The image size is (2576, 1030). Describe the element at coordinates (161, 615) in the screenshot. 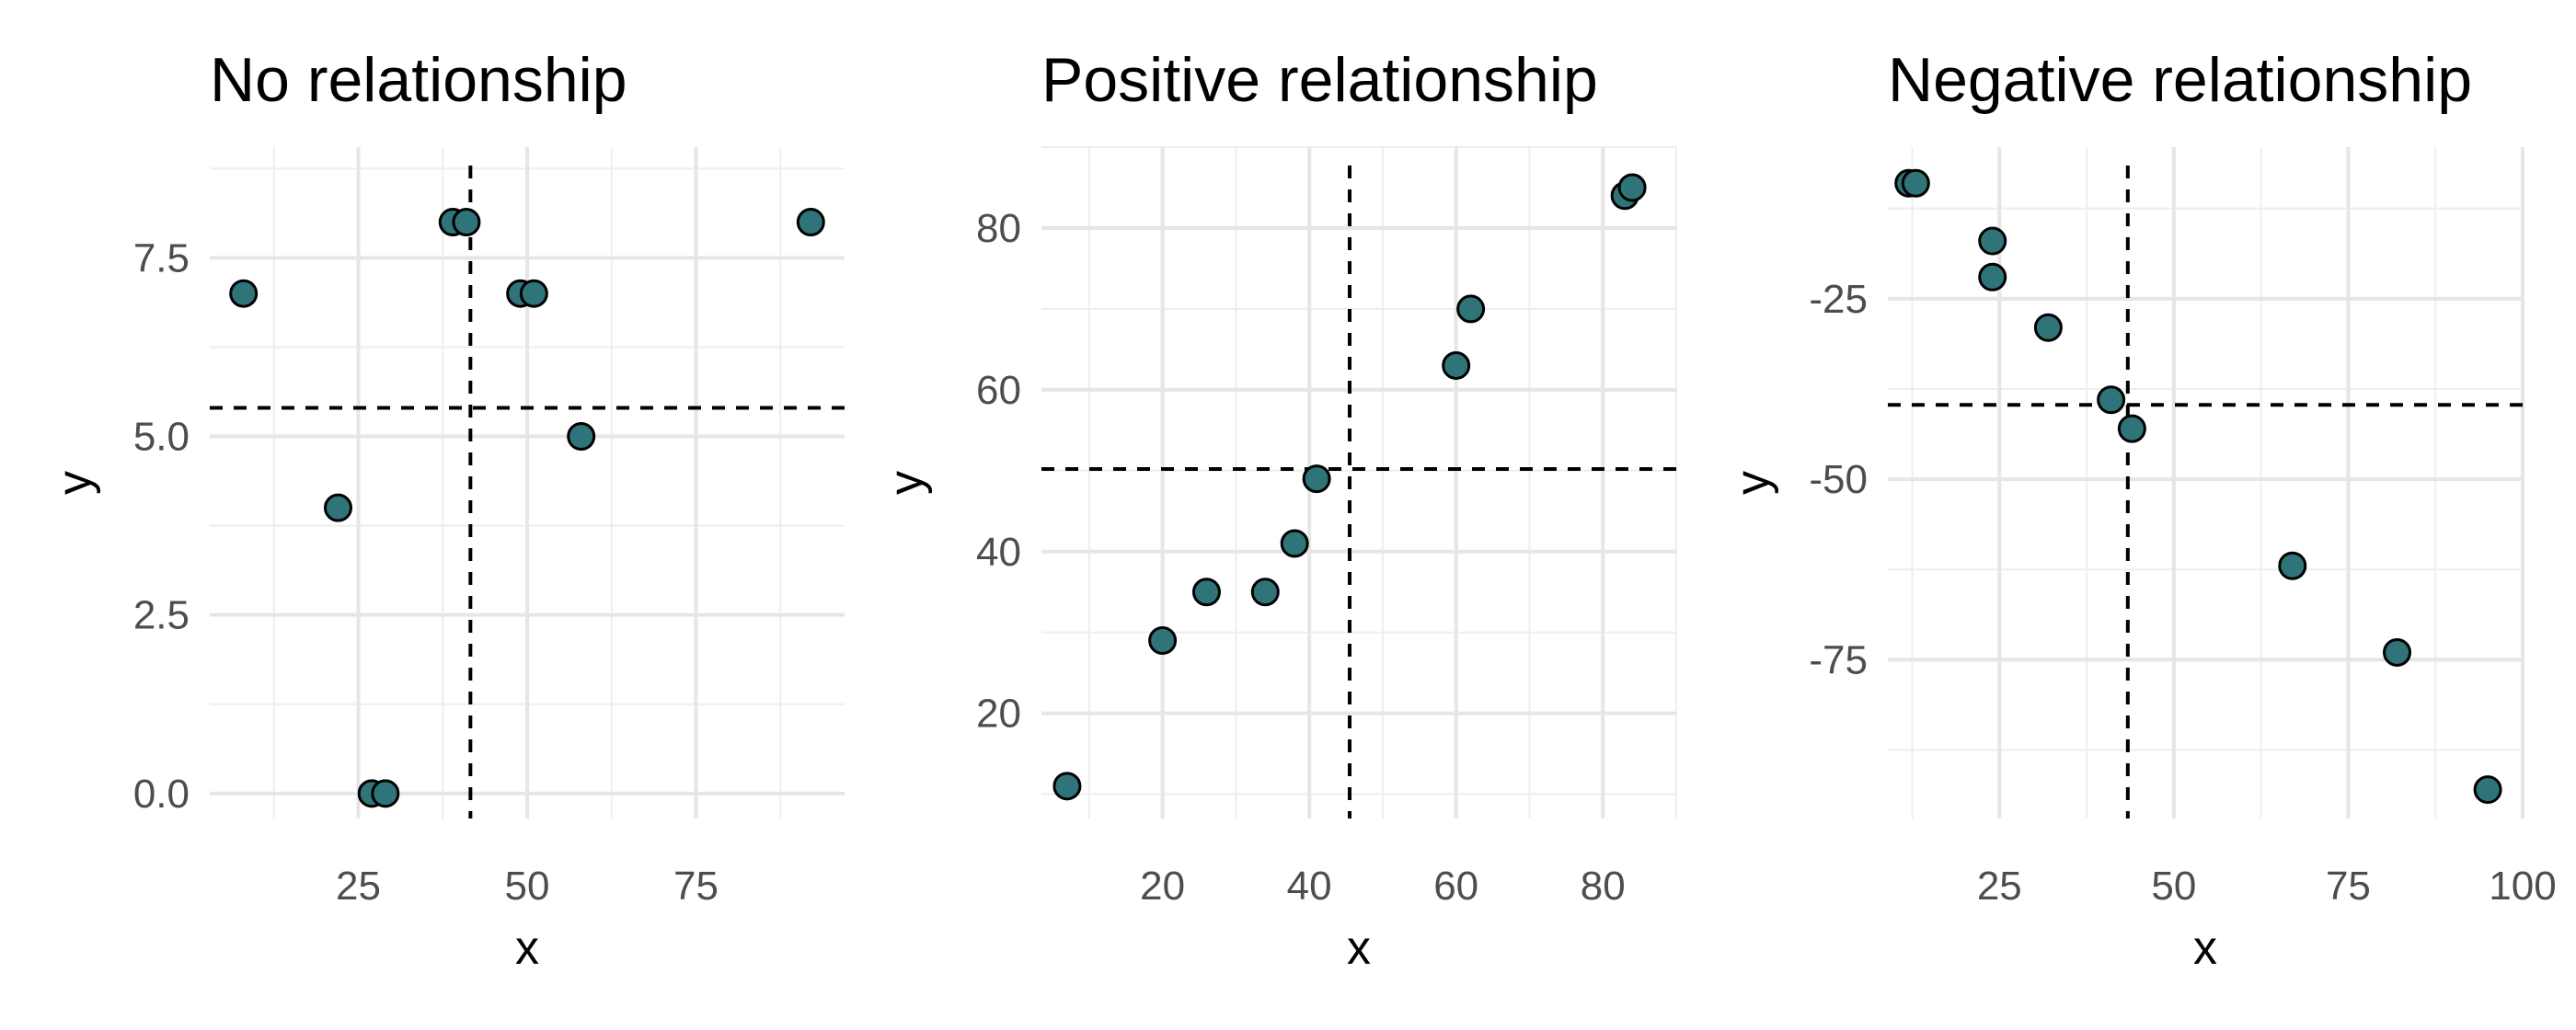

I see `y-tick-label: 2.5` at that location.